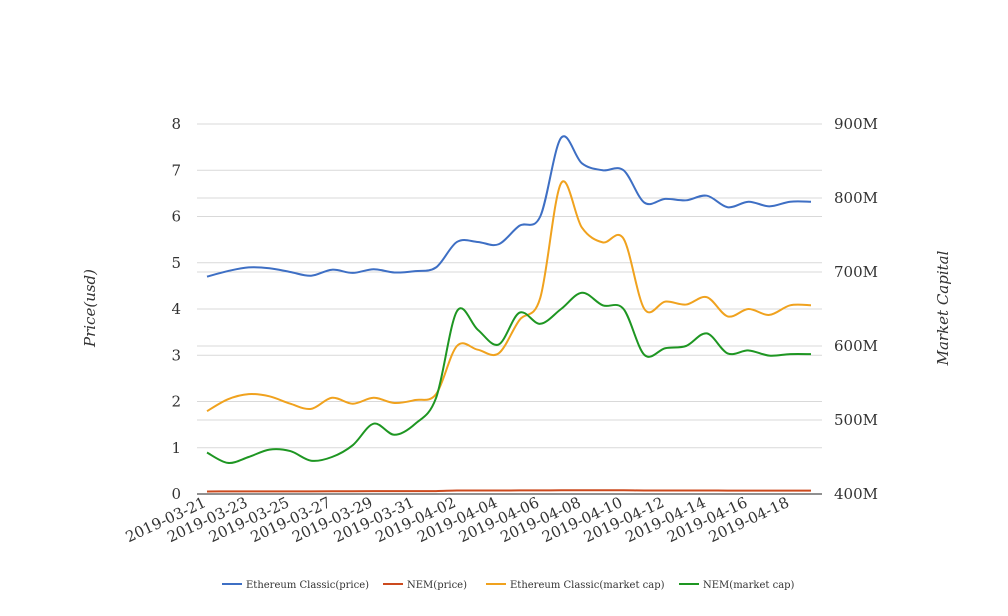  Describe the element at coordinates (856, 272) in the screenshot. I see `y2-tick-label: 700M` at that location.